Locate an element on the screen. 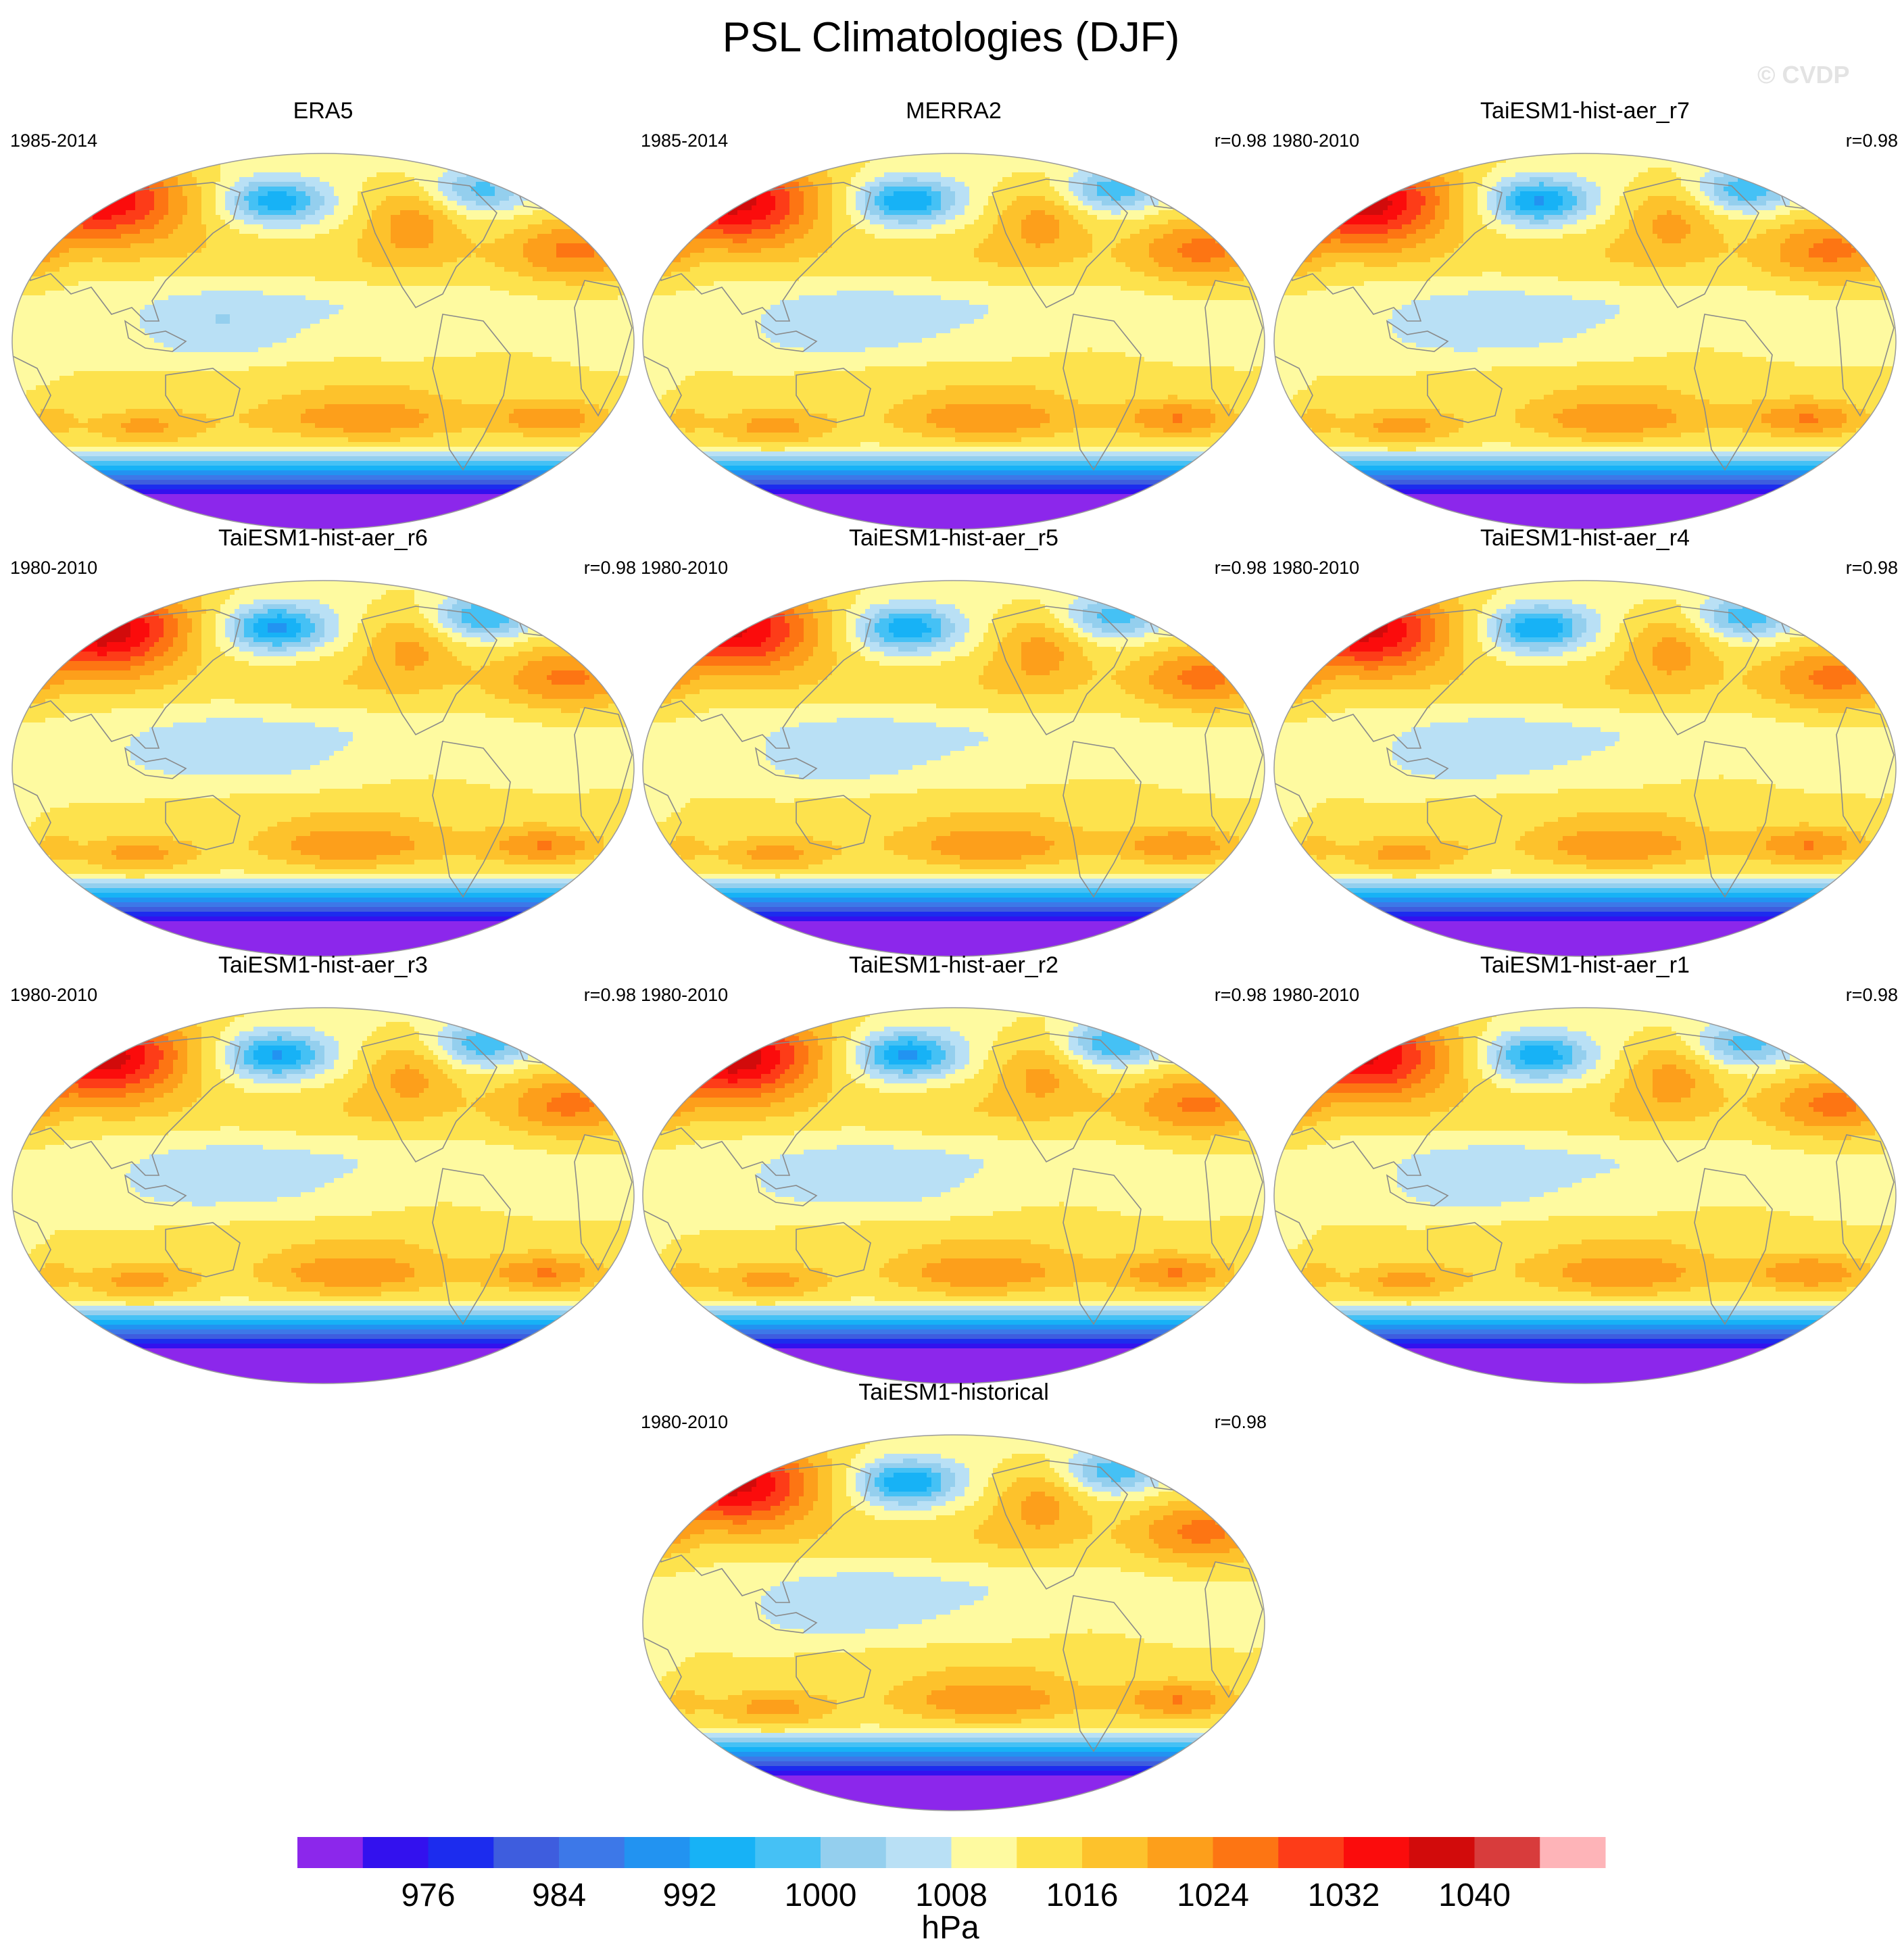  map-panel-hist-aer-r5: TaiESM1-hist-aer_r5 1980-2010 r=0.98 is located at coordinates (954, 741).